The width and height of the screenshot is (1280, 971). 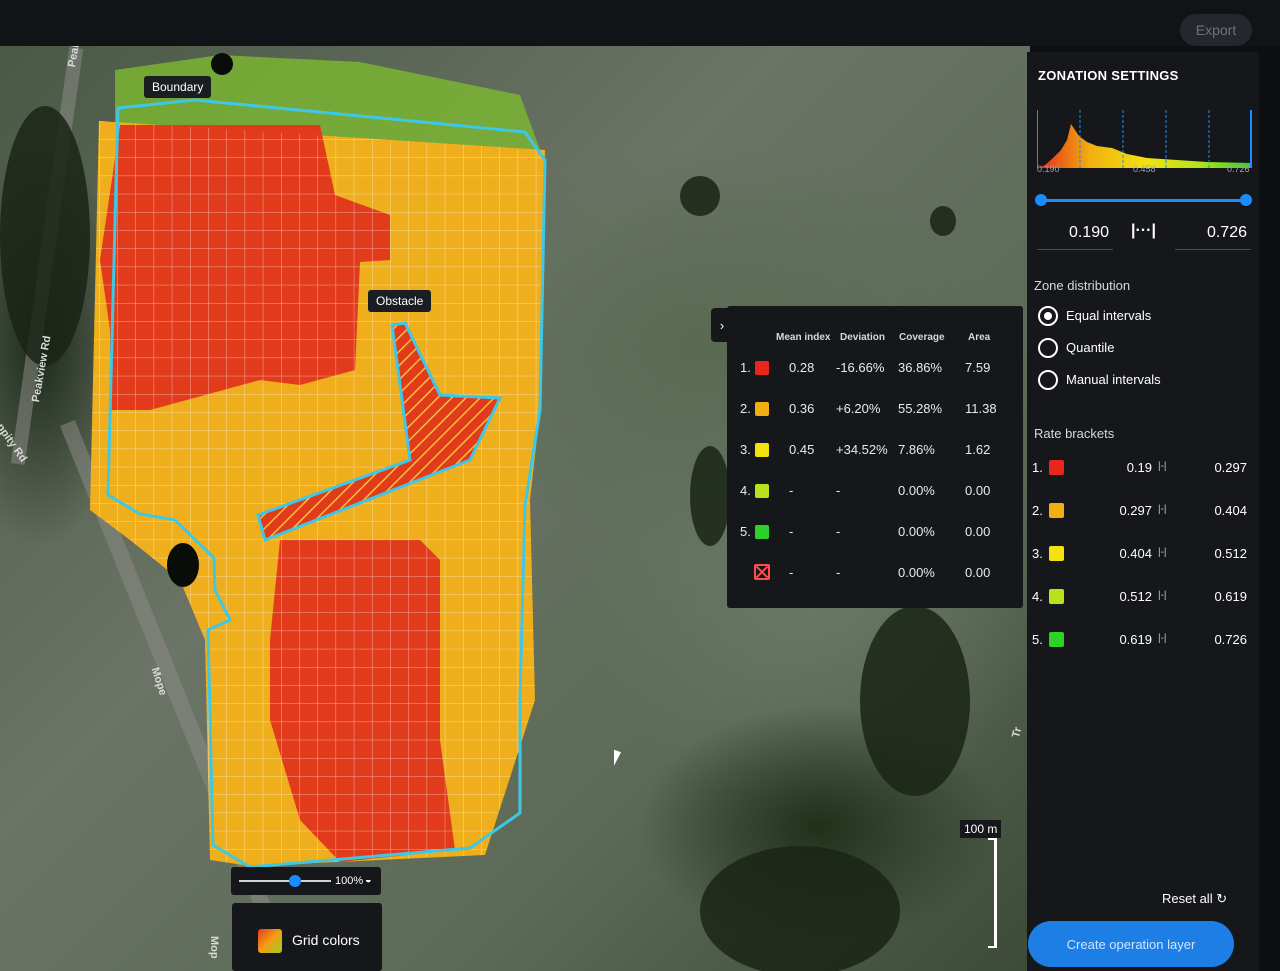 I want to click on scale-label: 100 m, so click(x=981, y=829).